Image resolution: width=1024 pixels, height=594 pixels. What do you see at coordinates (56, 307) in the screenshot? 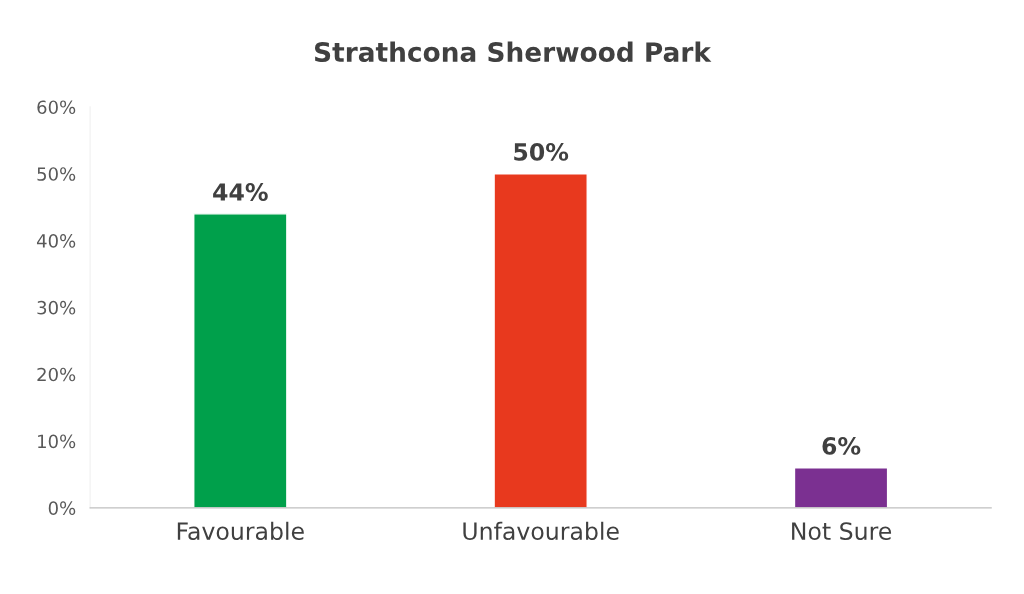
I see `y-tick-label: 30%` at bounding box center [56, 307].